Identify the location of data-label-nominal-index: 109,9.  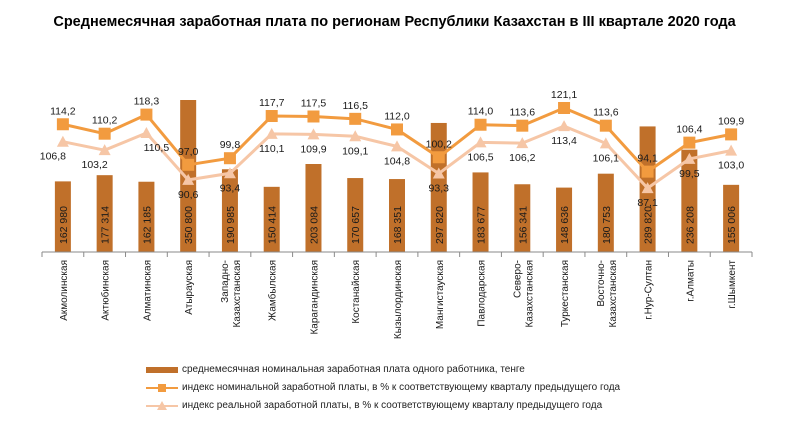
(731, 121).